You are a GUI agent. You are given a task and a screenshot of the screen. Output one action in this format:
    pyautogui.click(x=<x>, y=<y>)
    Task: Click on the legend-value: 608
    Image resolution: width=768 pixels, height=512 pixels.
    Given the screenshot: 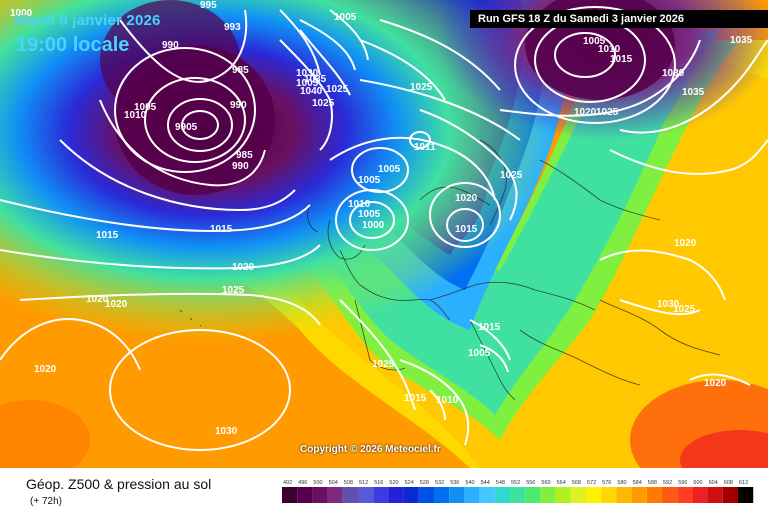 What is the action you would take?
    pyautogui.click(x=728, y=483)
    